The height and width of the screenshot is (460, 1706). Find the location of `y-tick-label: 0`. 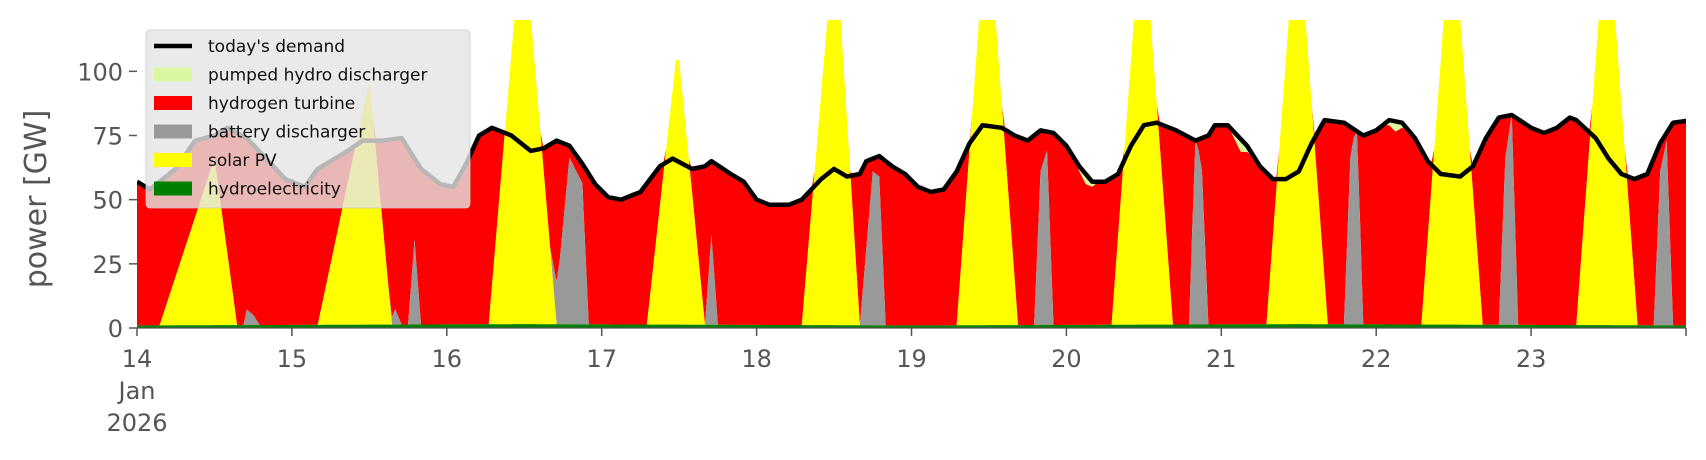

y-tick-label: 0 is located at coordinates (115, 329).